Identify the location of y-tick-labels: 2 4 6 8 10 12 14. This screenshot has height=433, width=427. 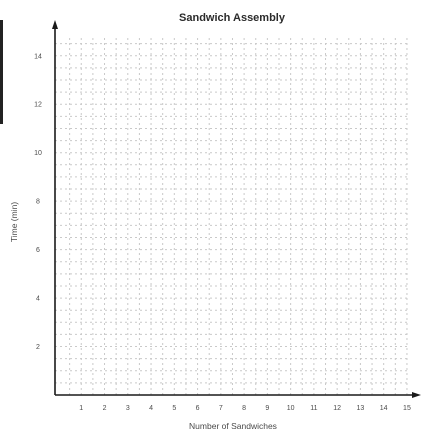
(38, 202).